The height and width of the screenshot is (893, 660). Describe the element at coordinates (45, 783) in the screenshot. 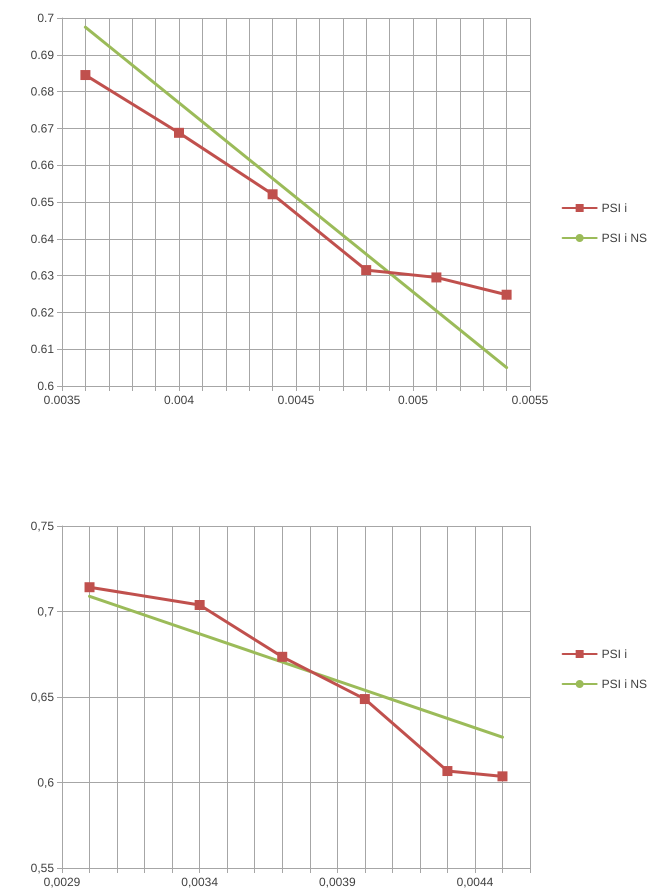

I see `y-tick-label: 0,6` at that location.